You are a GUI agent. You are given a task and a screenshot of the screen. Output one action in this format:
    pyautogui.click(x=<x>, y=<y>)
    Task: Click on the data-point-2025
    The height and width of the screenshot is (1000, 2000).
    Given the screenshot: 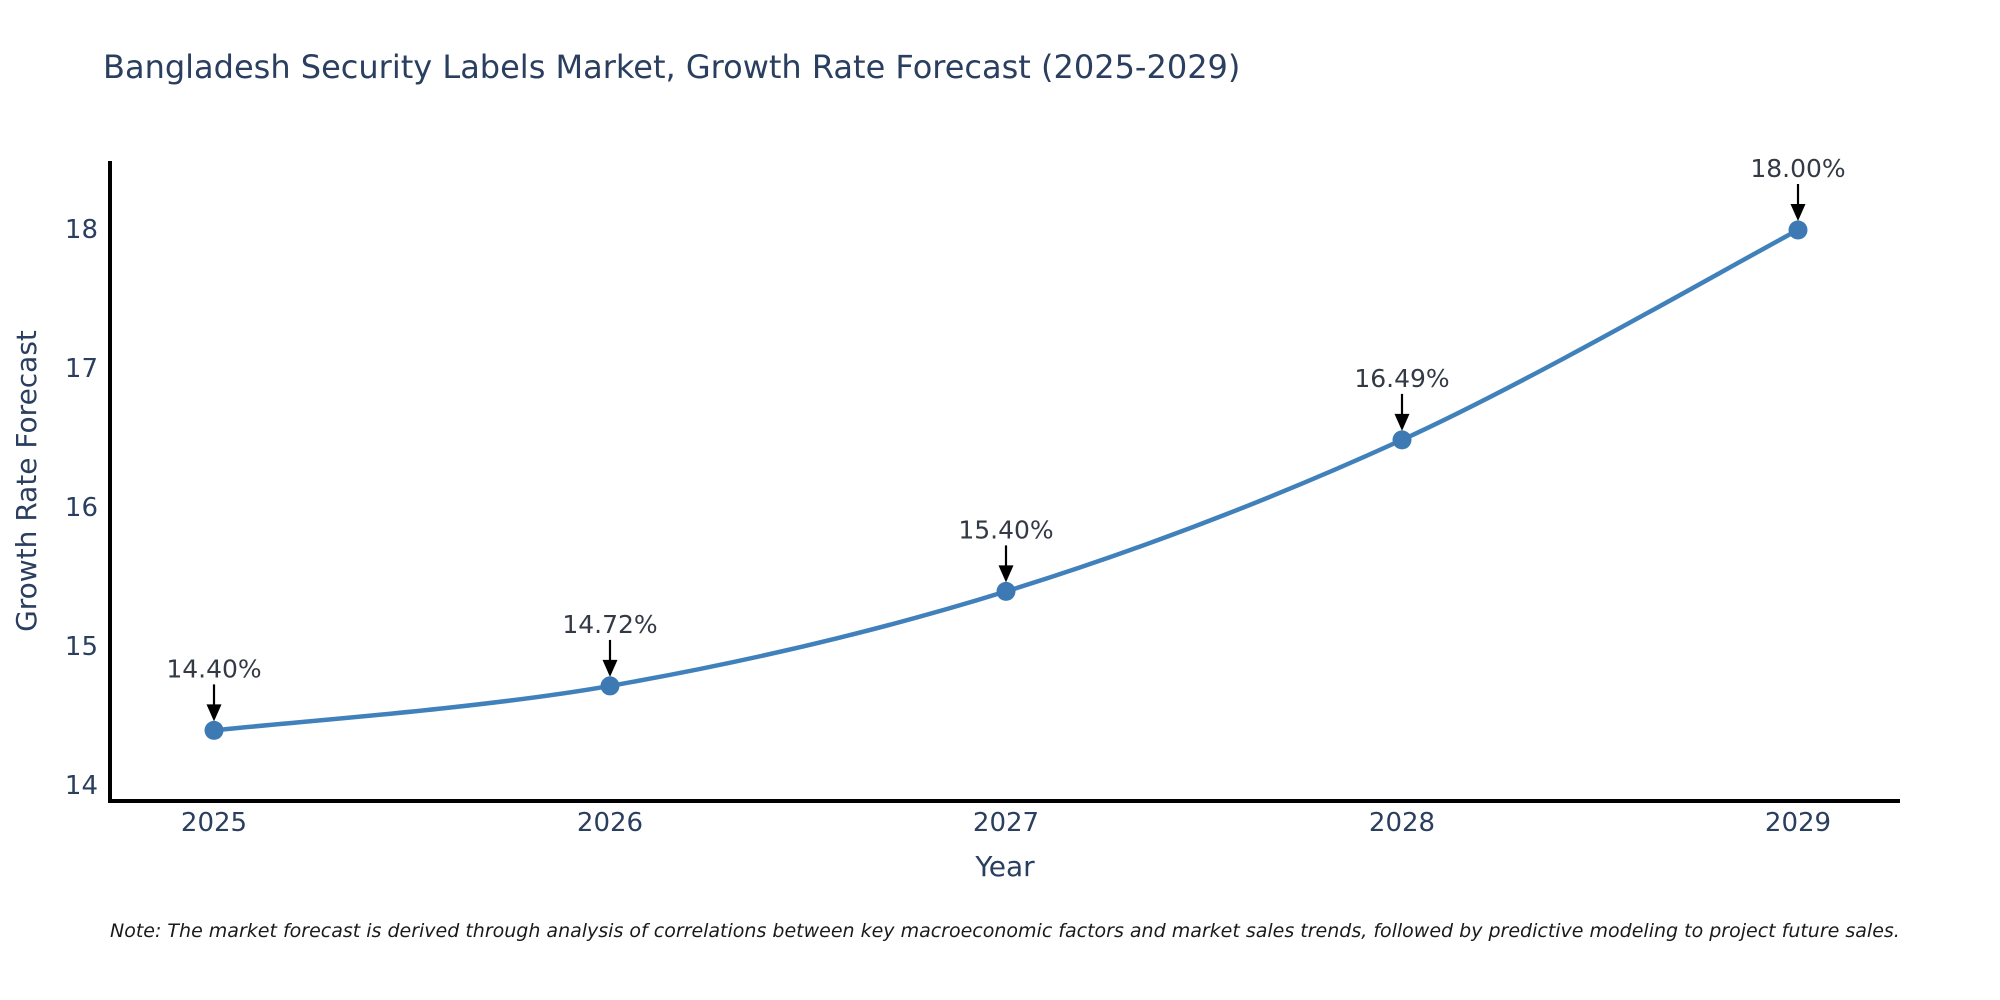 What is the action you would take?
    pyautogui.click(x=214, y=730)
    